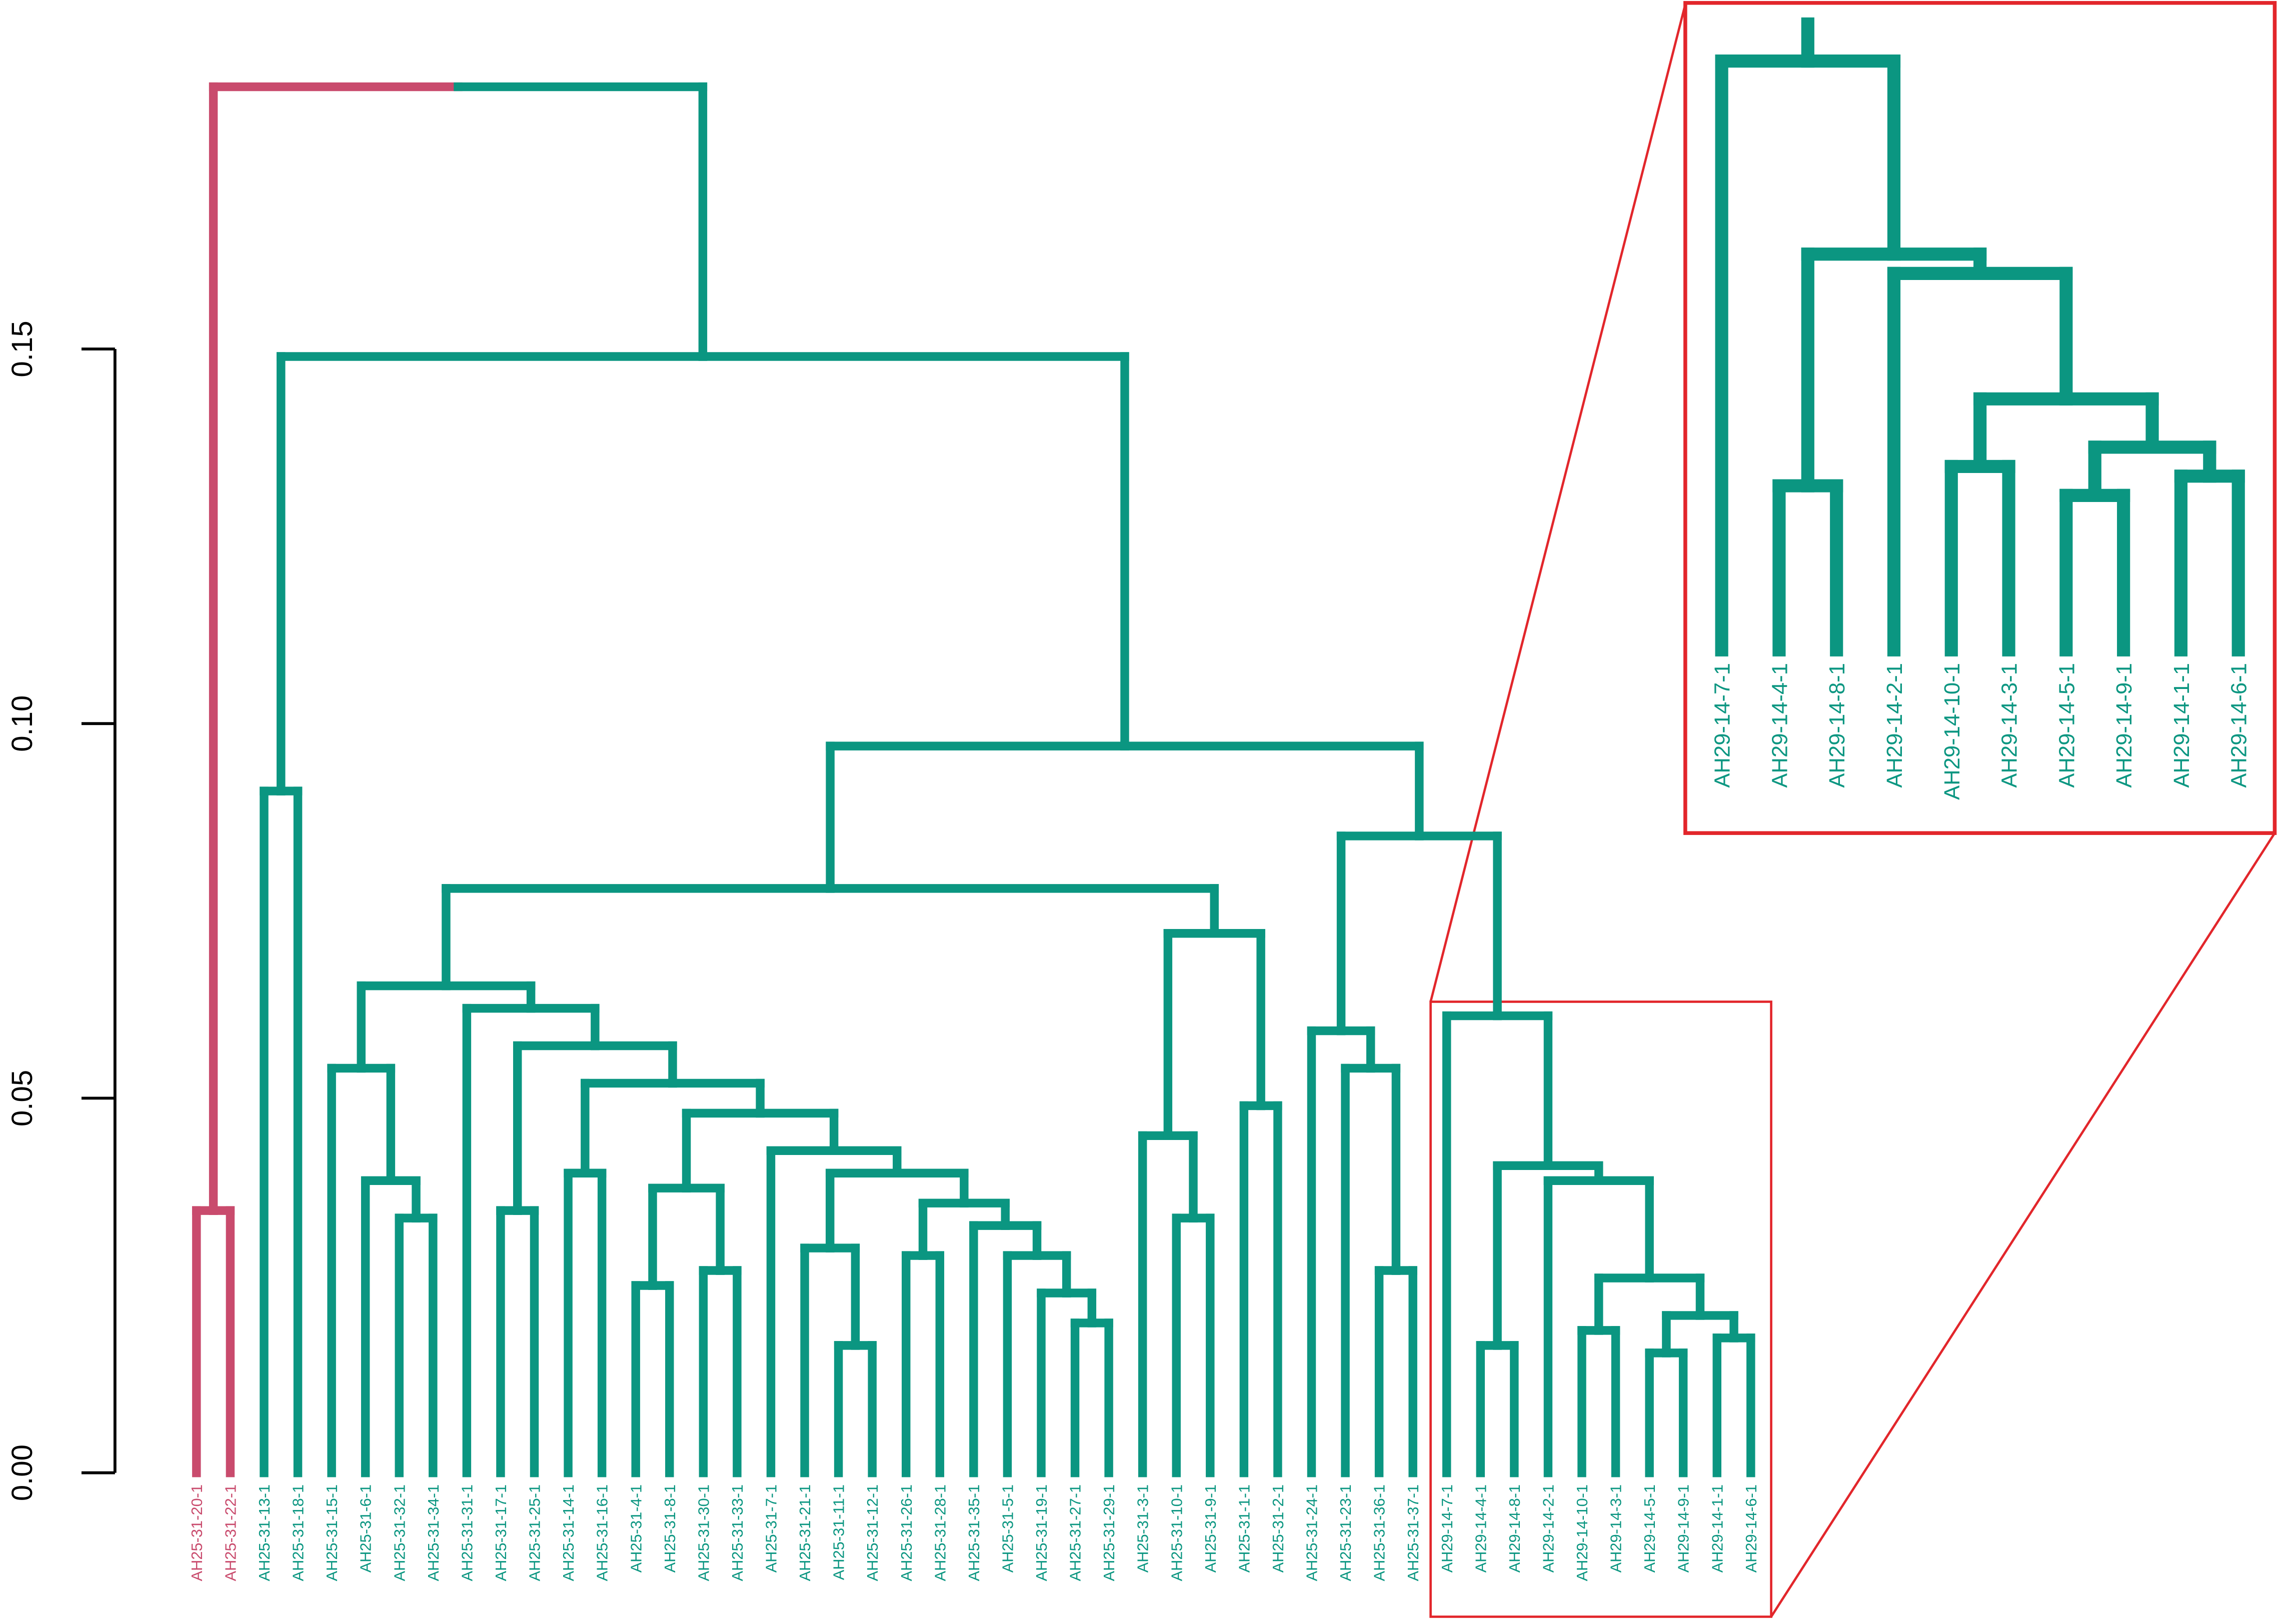  What do you see at coordinates (839, 1532) in the screenshot?
I see `leaf-label: AH25-31-11-1` at bounding box center [839, 1532].